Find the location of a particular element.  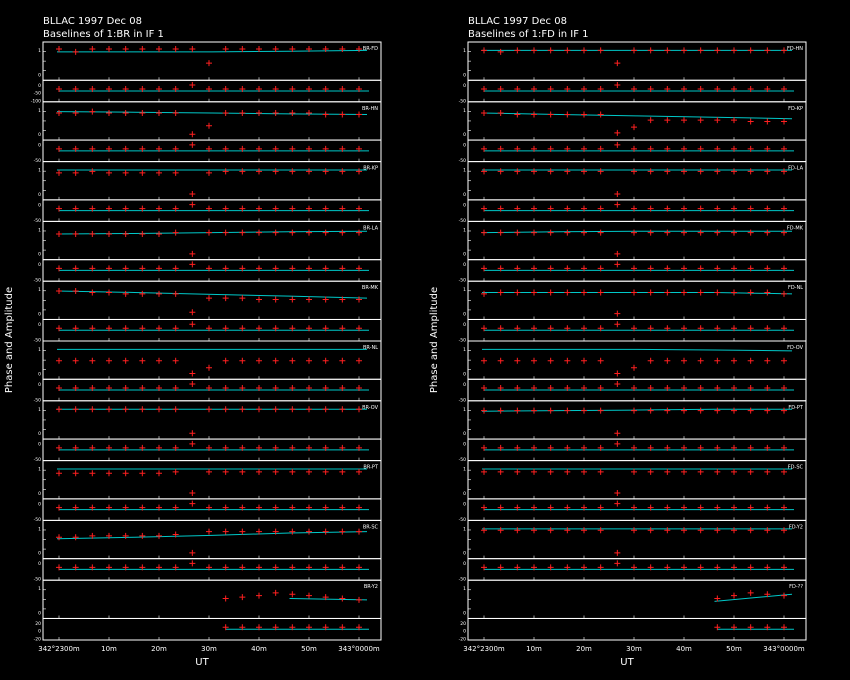

phase-tick-label: -100 is located at coordinates (36, 101).